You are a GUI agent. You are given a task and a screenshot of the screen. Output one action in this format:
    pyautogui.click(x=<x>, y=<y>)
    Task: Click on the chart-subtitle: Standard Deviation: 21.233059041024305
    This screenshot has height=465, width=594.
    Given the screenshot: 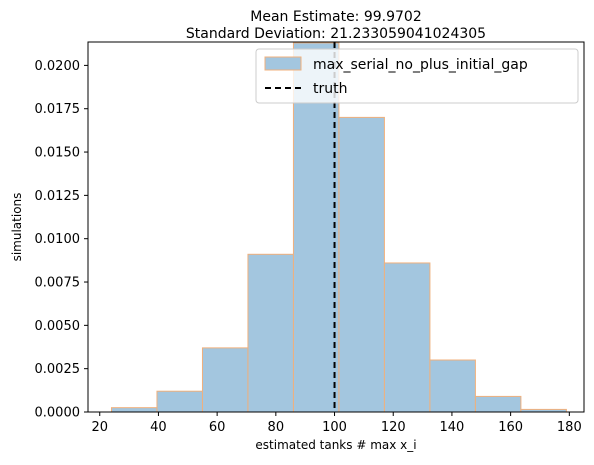 What is the action you would take?
    pyautogui.click(x=336, y=34)
    